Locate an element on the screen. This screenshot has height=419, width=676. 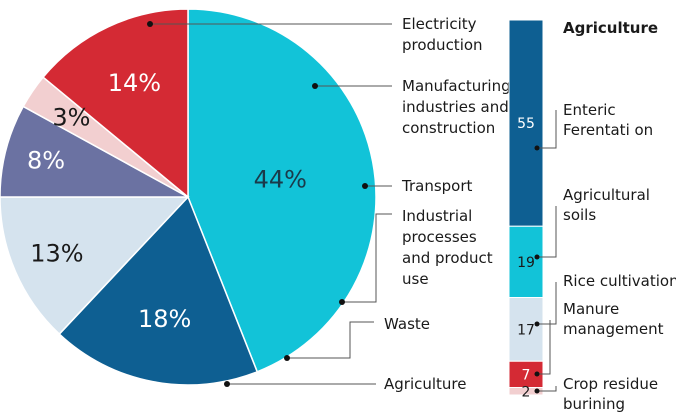
bar-leader-line-agricultural-soils is located at coordinates (547, 232).